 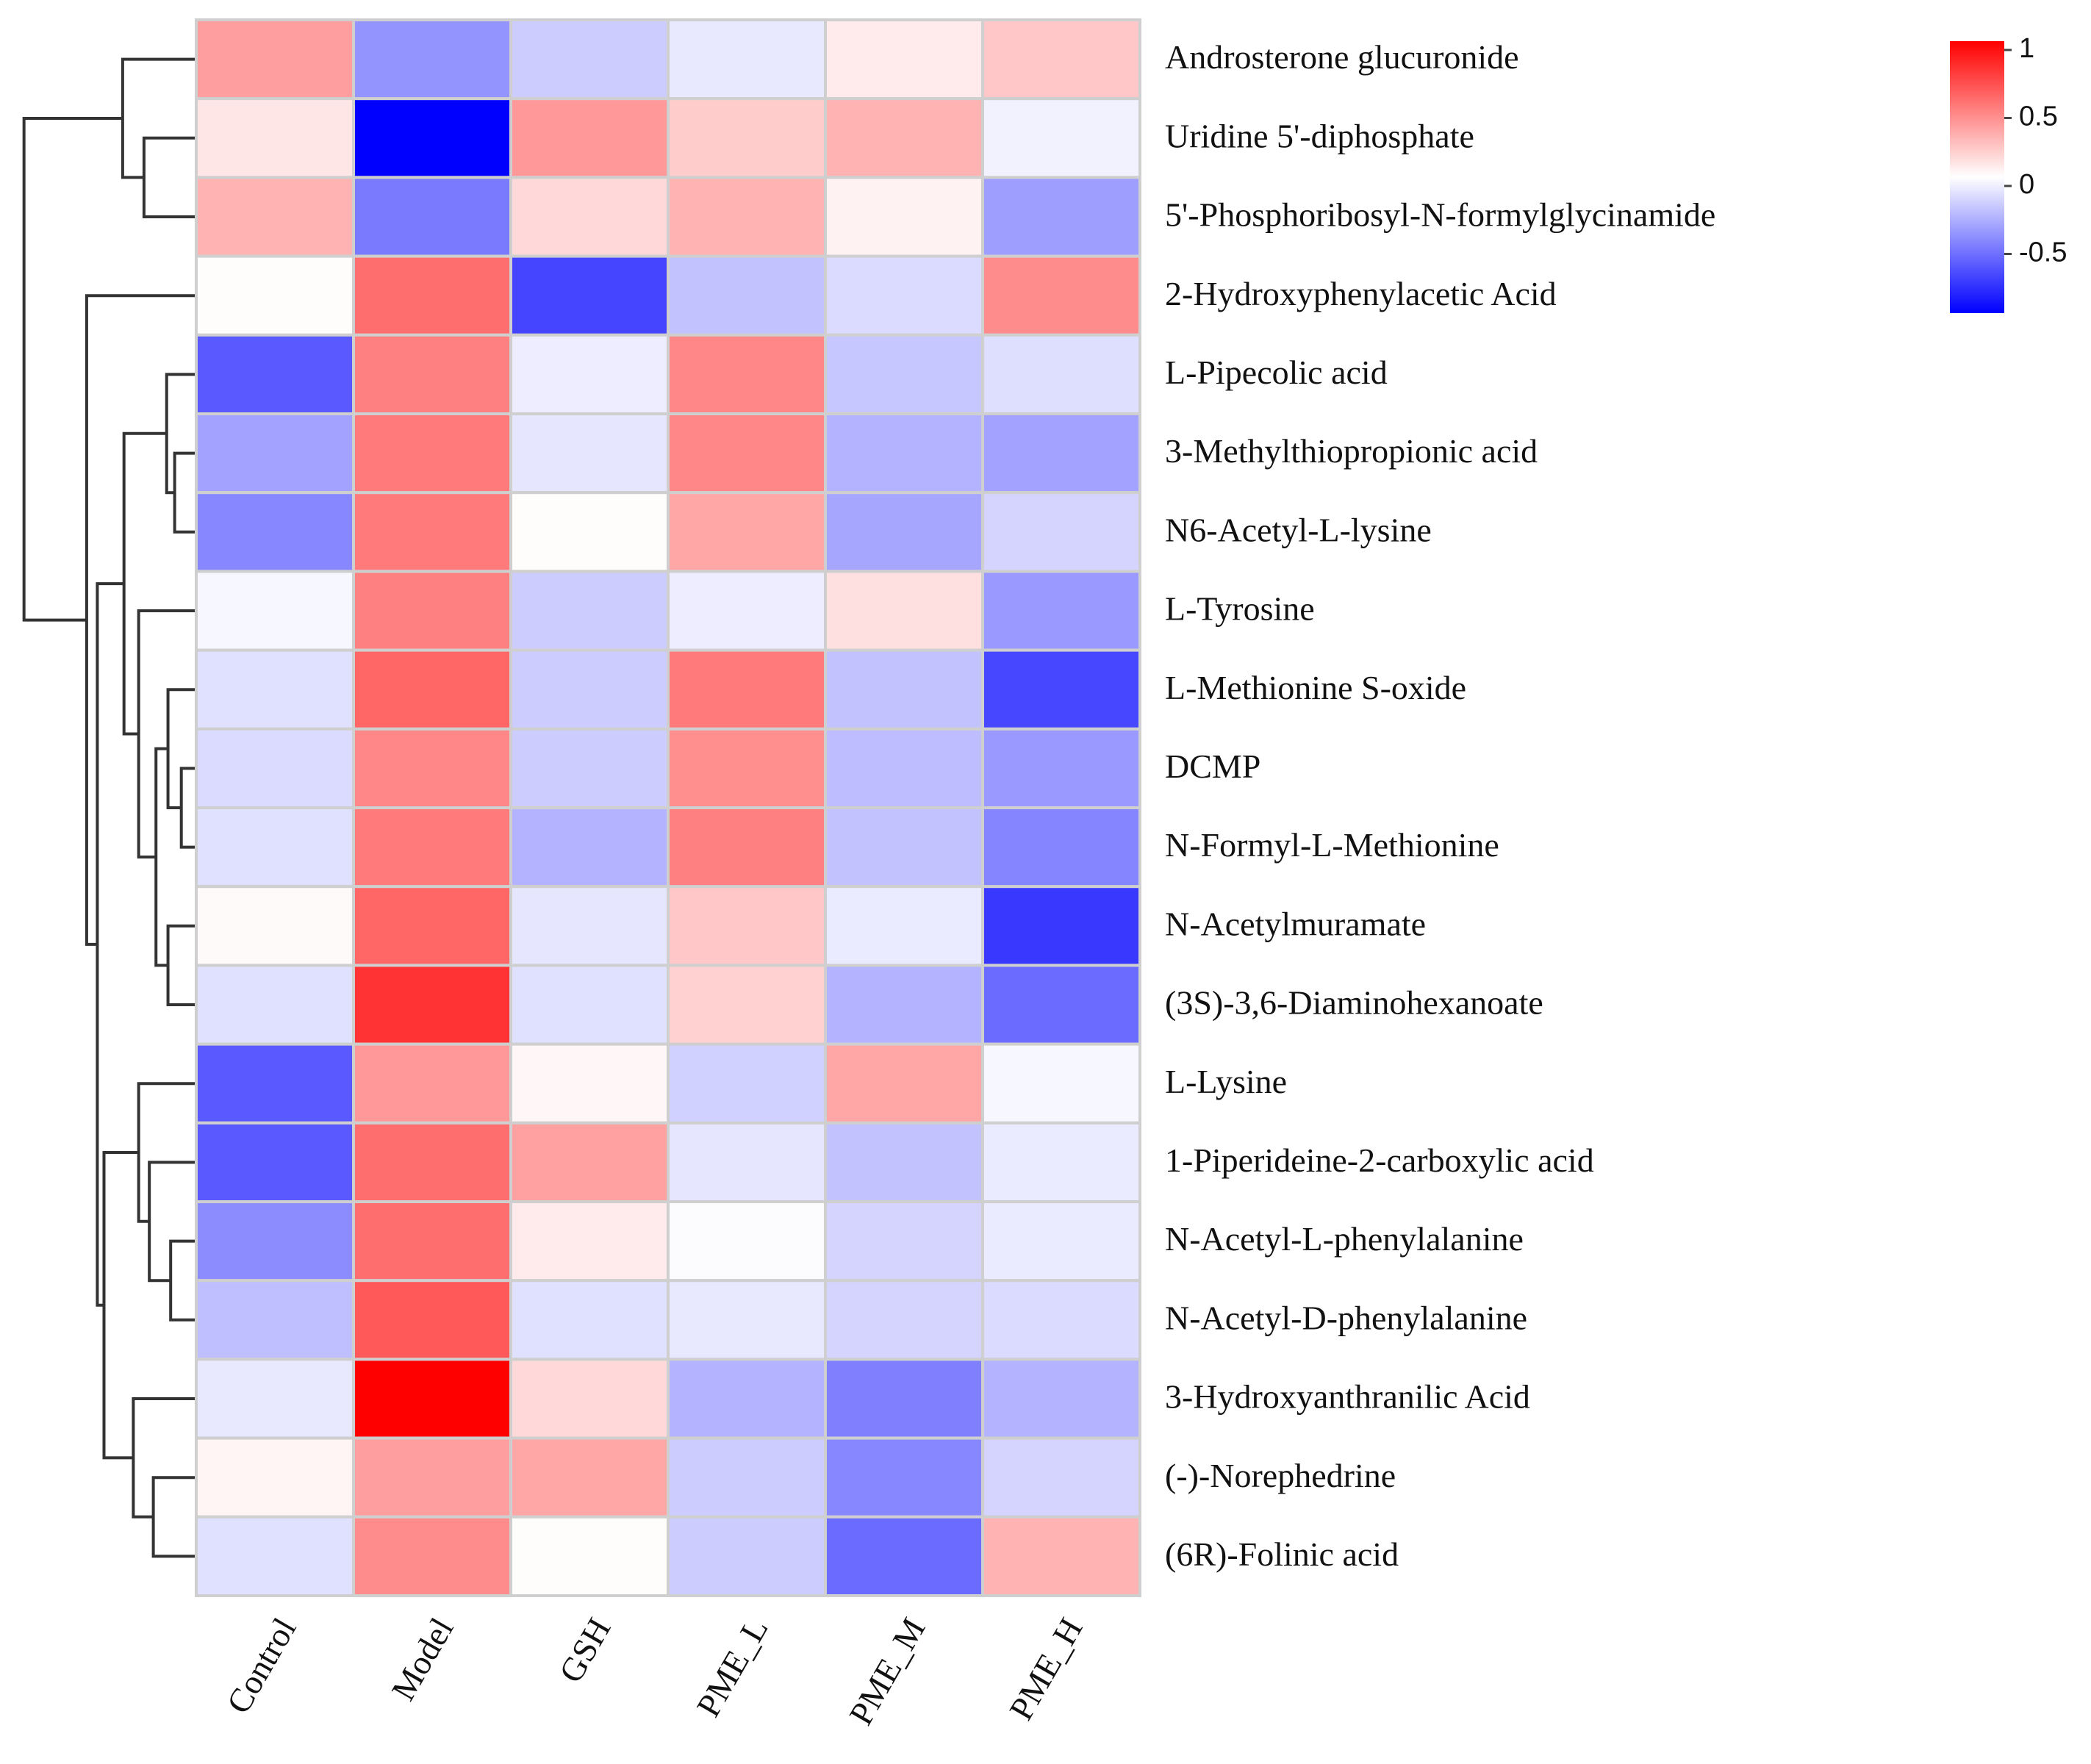 What do you see at coordinates (1440, 215) in the screenshot?
I see `row-label: 5'-Phosphoribosyl-N-formylglycinamide` at bounding box center [1440, 215].